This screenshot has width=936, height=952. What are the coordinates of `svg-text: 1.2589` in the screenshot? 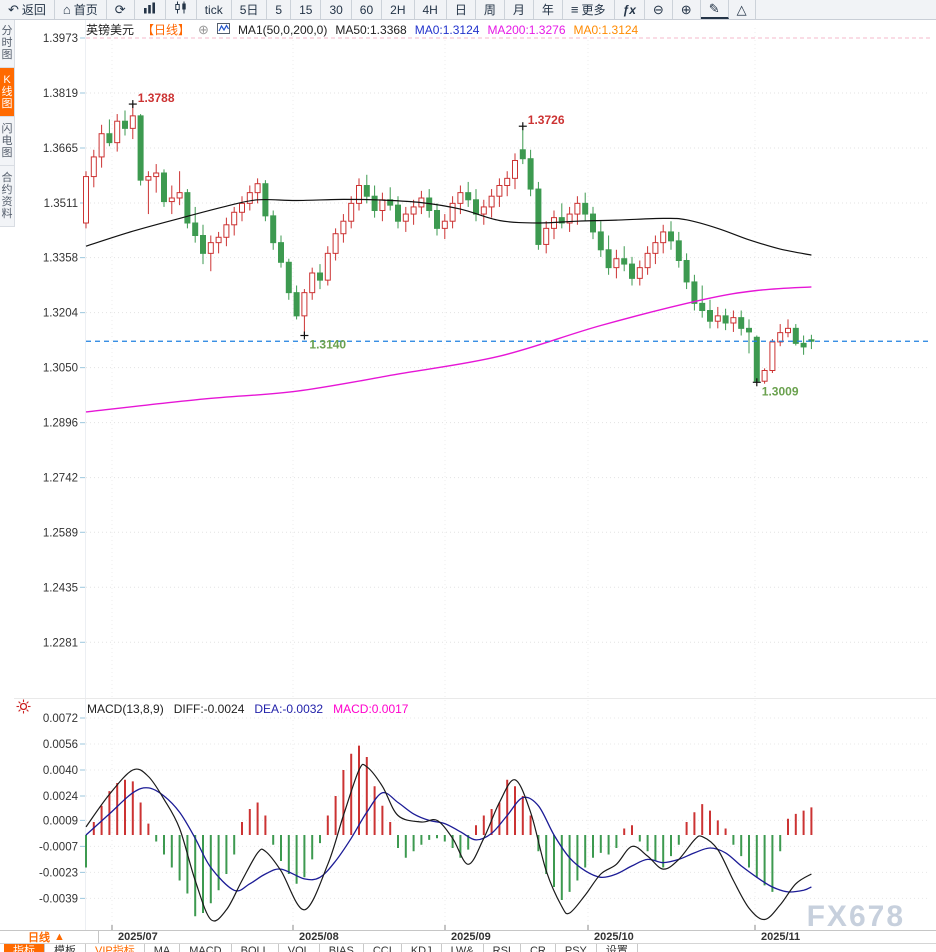 It's located at (60, 533).